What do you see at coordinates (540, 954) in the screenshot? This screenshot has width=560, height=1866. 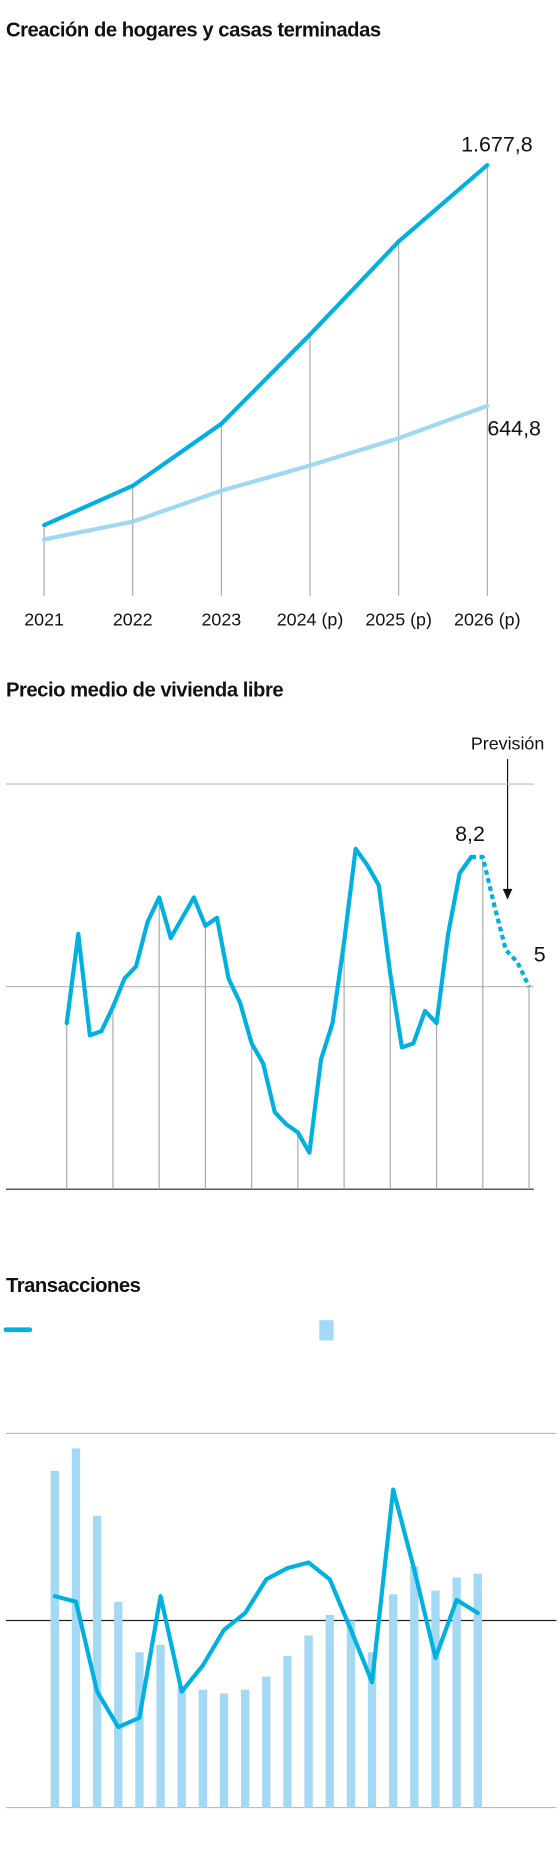 I see `value-label: 5` at bounding box center [540, 954].